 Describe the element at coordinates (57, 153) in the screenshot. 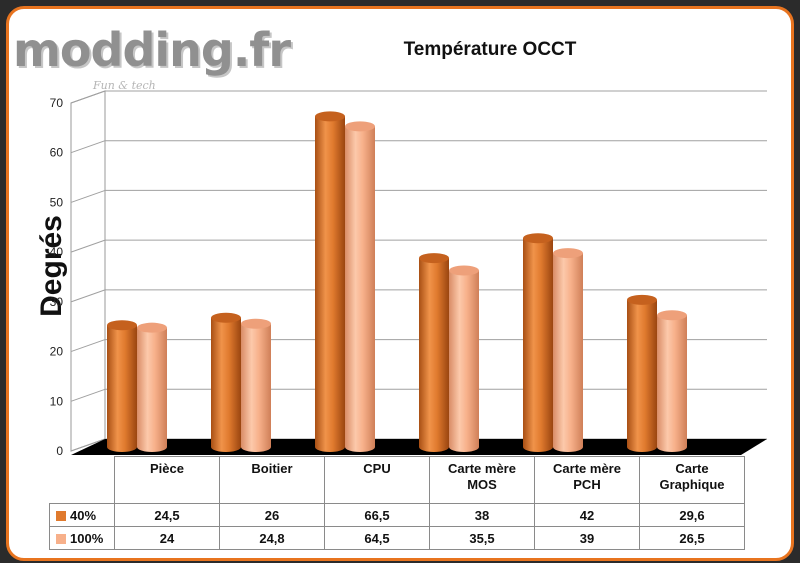

I see `y-tick-label: 60` at that location.